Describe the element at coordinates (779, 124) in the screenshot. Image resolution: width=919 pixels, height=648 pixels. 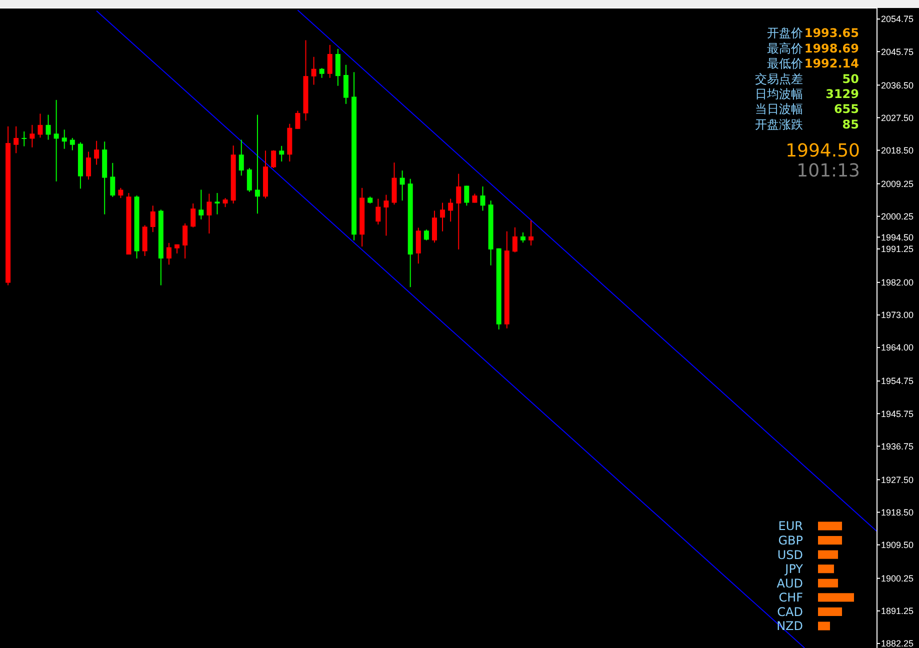
I see `annotation: 开盘涨跌` at that location.